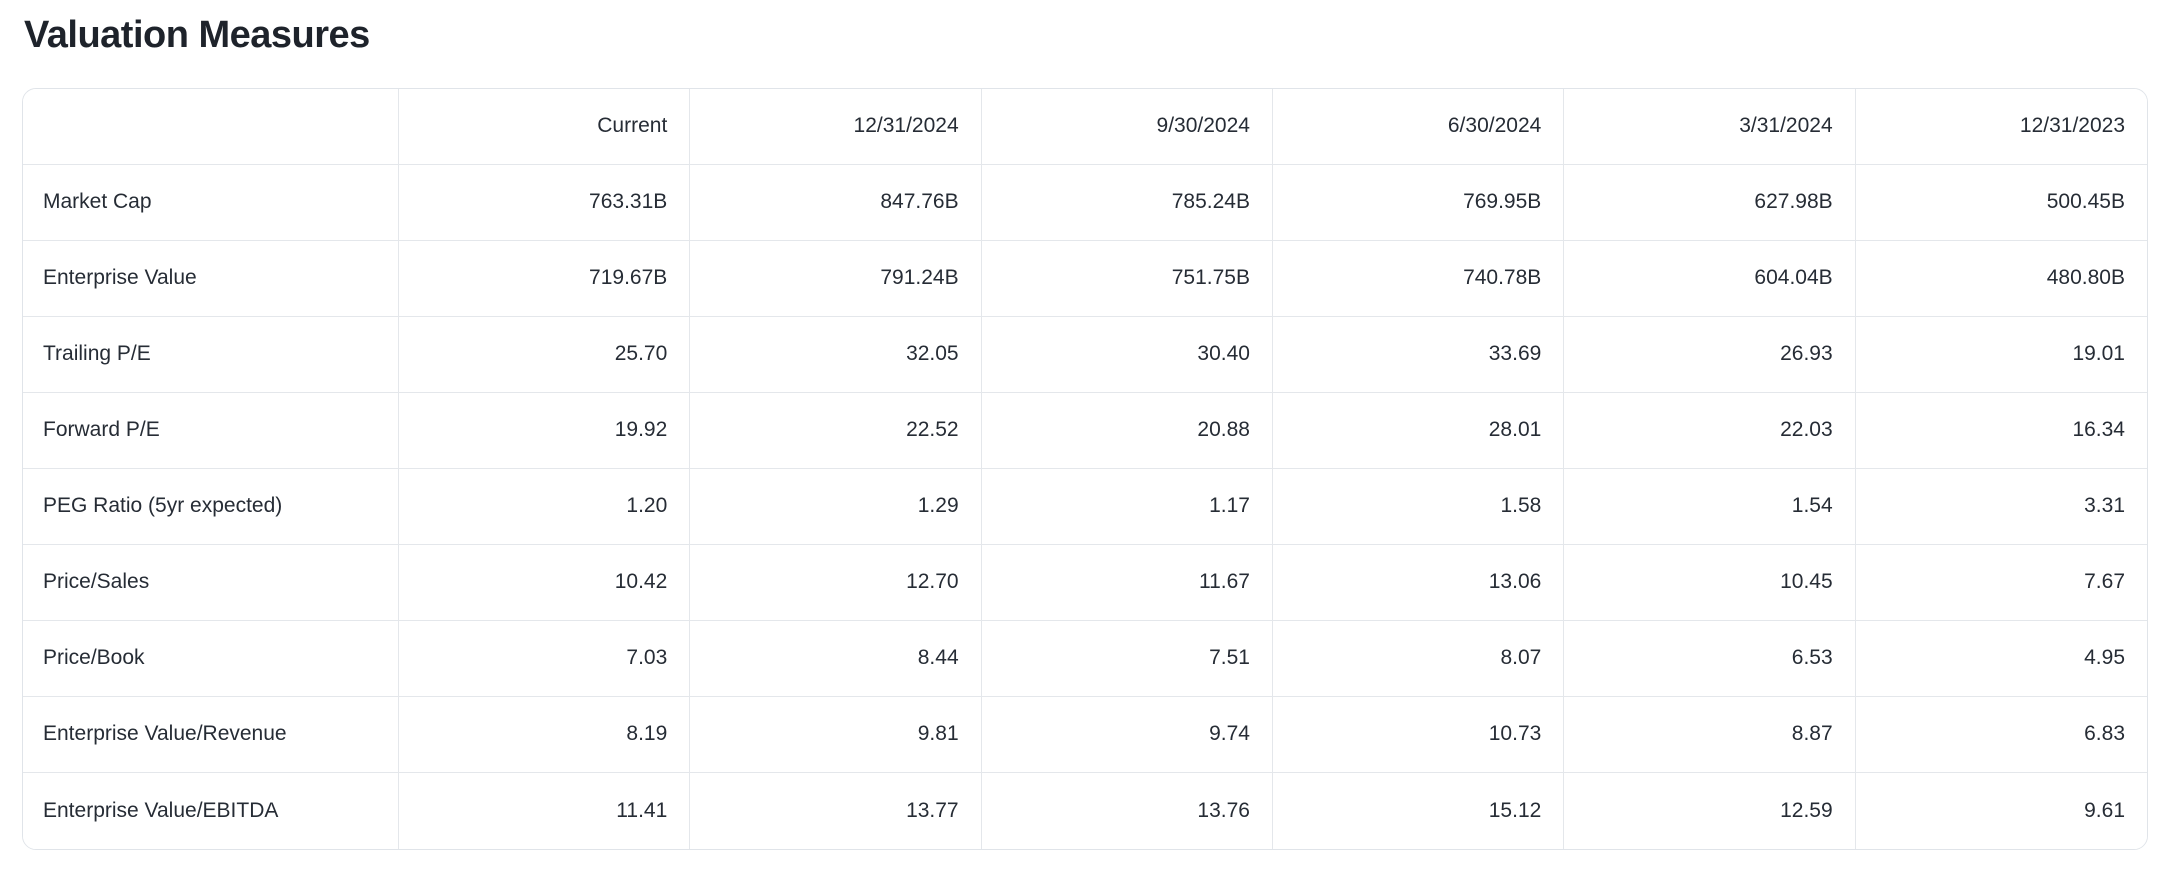  I want to click on row-label: Market Cap, so click(211, 202).